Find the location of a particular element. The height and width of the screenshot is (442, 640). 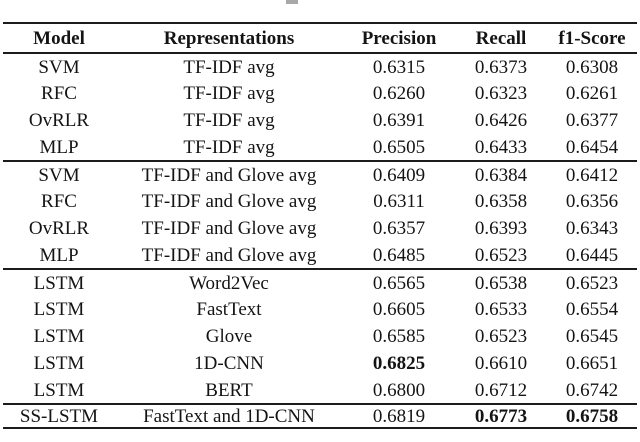

cell-recall: 0.6426 is located at coordinates (501, 120).